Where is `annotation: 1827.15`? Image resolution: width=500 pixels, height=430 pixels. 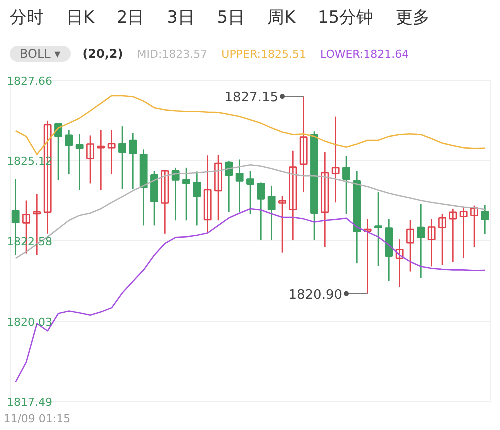 annotation: 1827.15 is located at coordinates (251, 98).